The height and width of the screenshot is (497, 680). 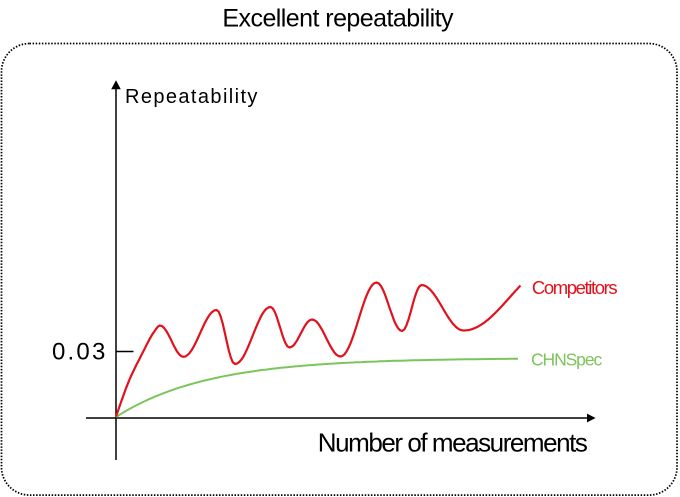 What do you see at coordinates (574, 287) in the screenshot?
I see `svg-text: Competitors` at bounding box center [574, 287].